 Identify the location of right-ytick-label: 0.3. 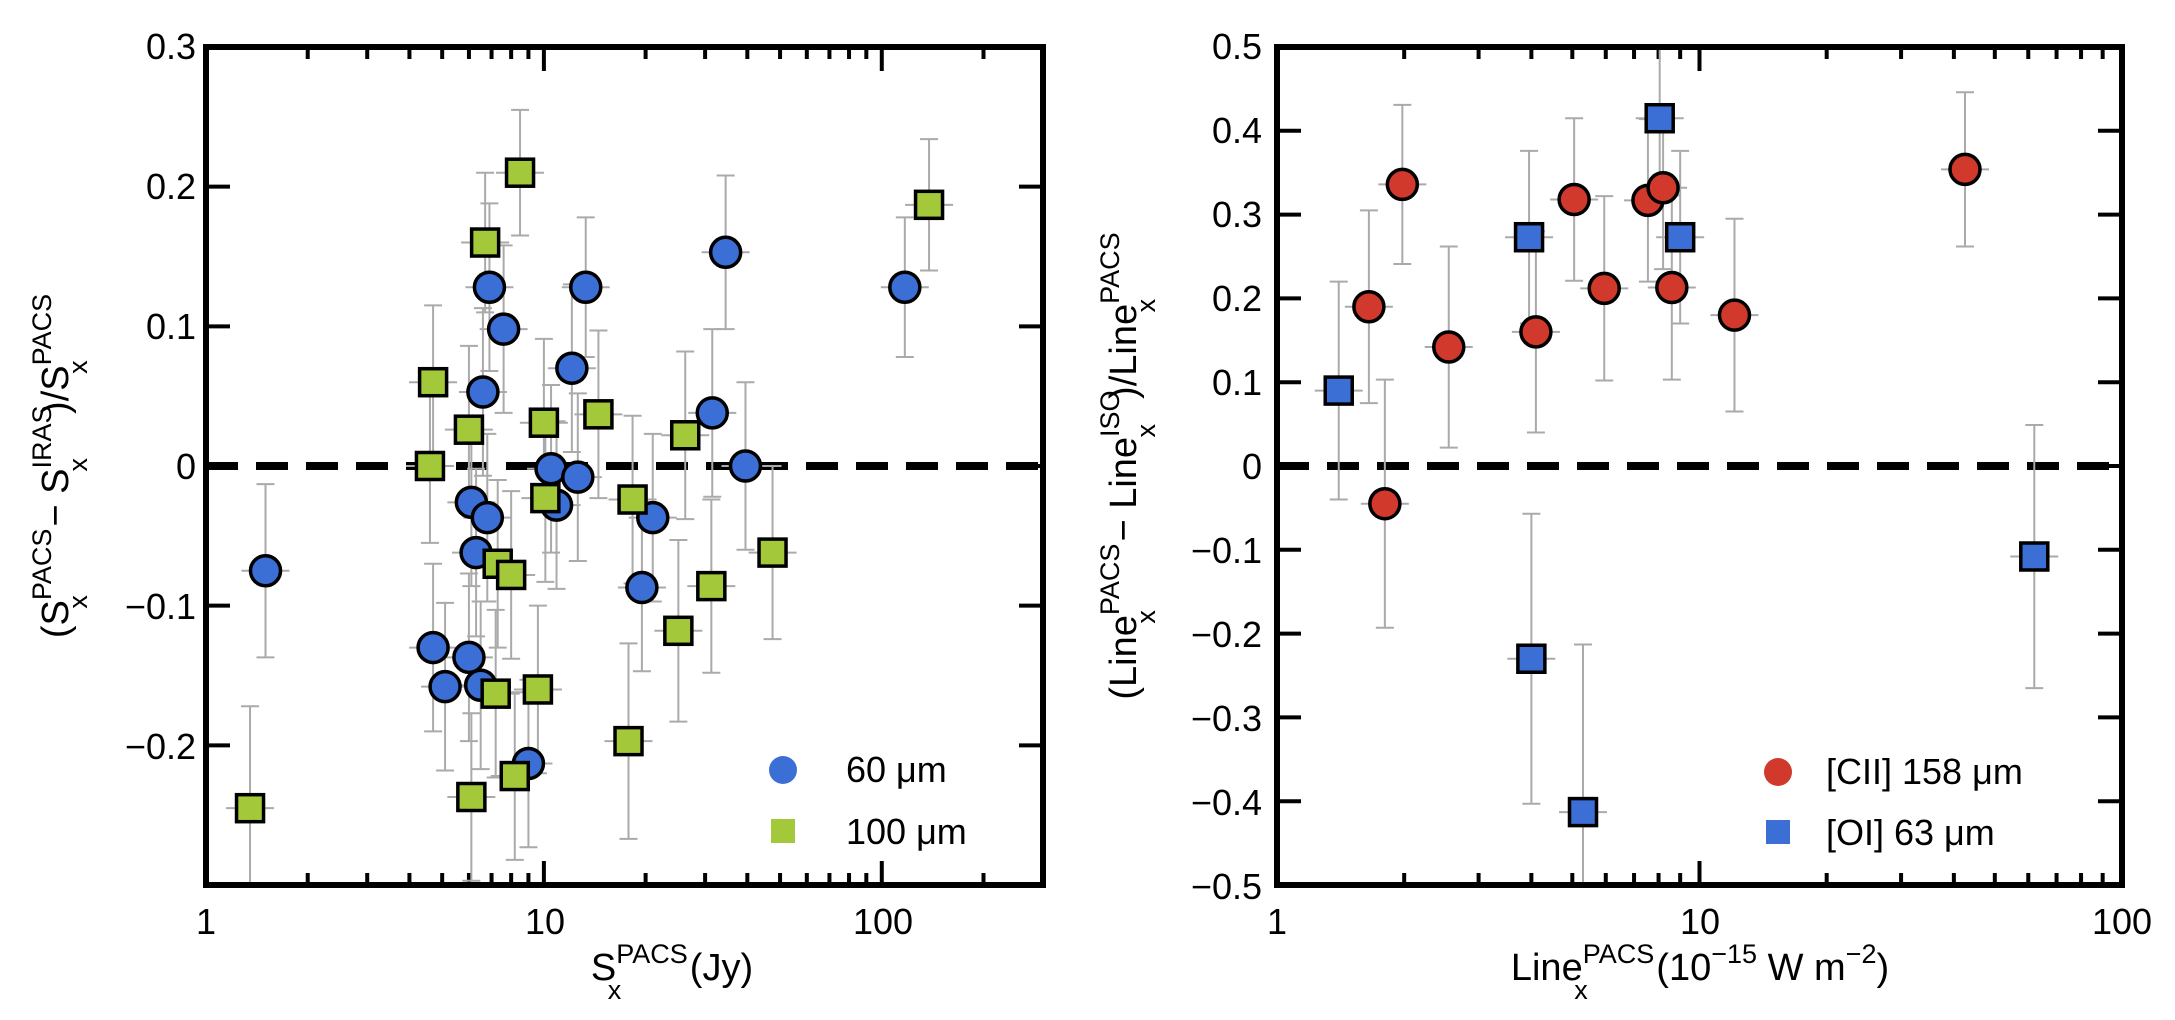
(1237, 214).